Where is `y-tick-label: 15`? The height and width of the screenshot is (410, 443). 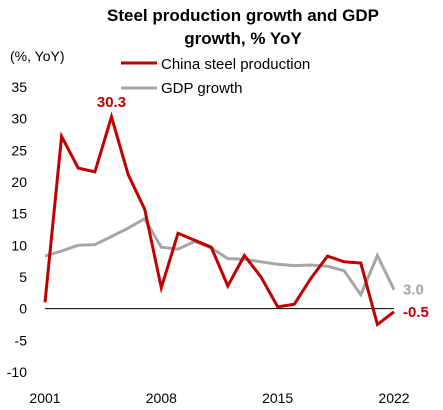 y-tick-label: 15 is located at coordinates (19, 214).